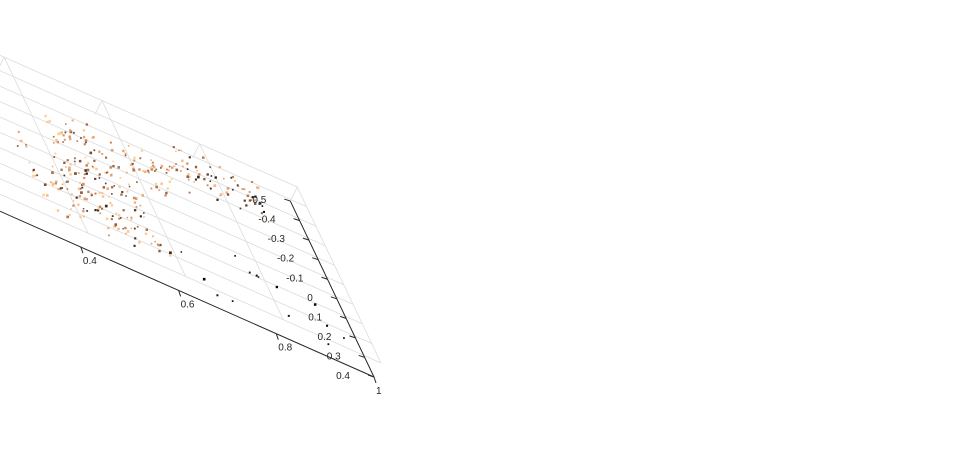 This screenshot has width=956, height=458. What do you see at coordinates (277, 336) in the screenshot?
I see `x-tick-mark` at bounding box center [277, 336].